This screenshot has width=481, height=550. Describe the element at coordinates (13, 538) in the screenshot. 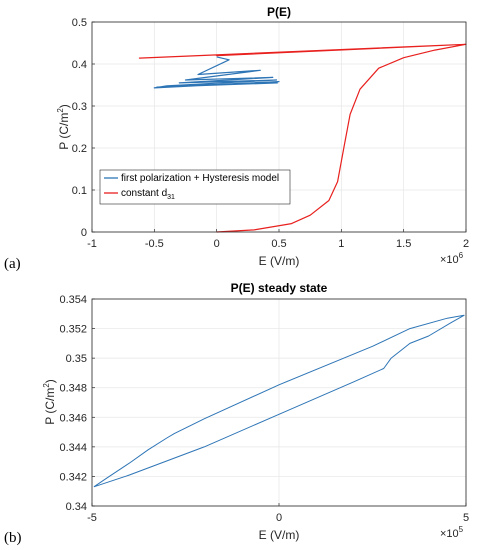

I see `panel-label: (b)` at that location.